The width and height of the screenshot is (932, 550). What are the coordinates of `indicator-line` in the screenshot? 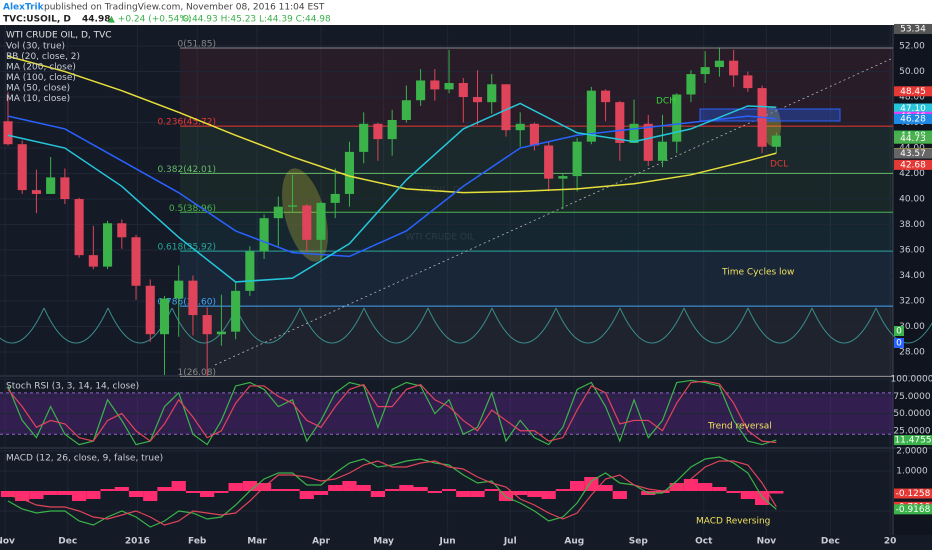 It's located at (392, 492).